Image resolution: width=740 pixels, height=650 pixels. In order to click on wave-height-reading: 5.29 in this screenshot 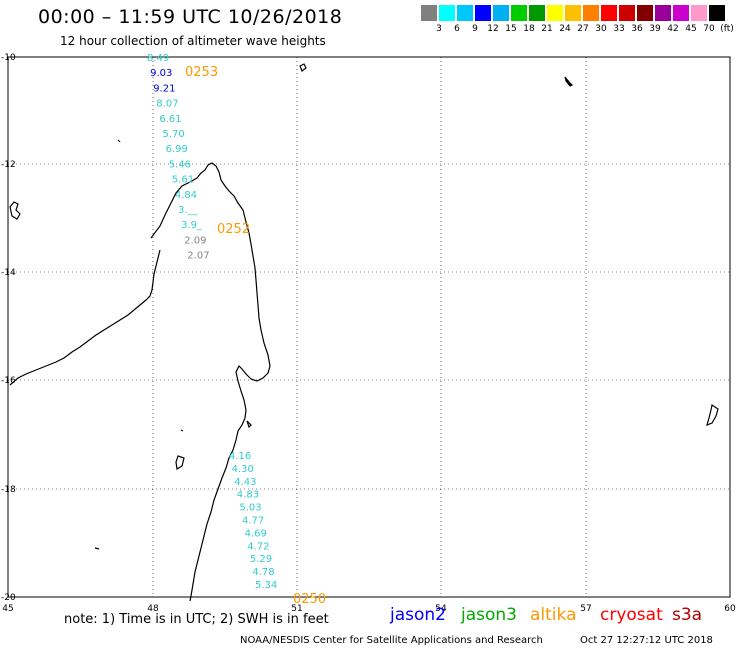, I will do `click(261, 559)`.